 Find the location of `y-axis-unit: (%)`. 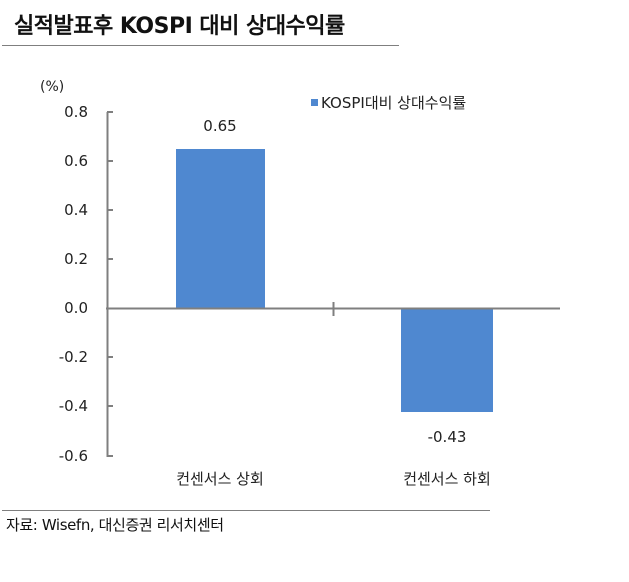

y-axis-unit: (%) is located at coordinates (52, 87).